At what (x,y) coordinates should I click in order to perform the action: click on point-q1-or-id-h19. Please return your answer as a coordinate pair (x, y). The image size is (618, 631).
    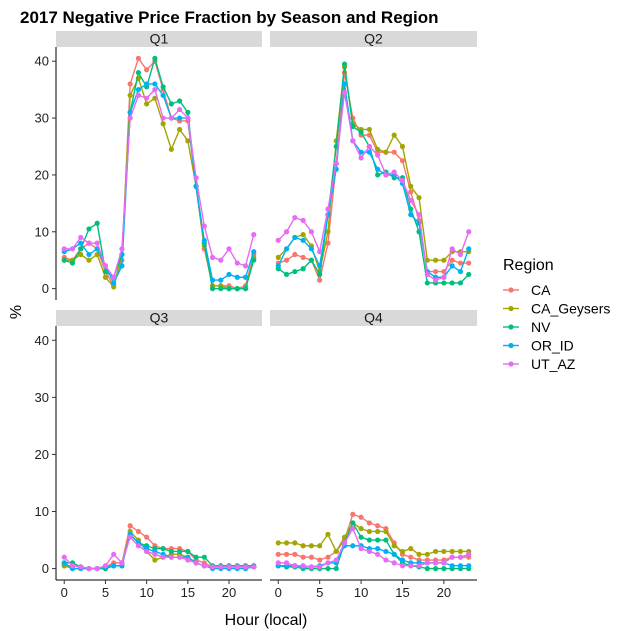
    Looking at the image, I should click on (221, 280).